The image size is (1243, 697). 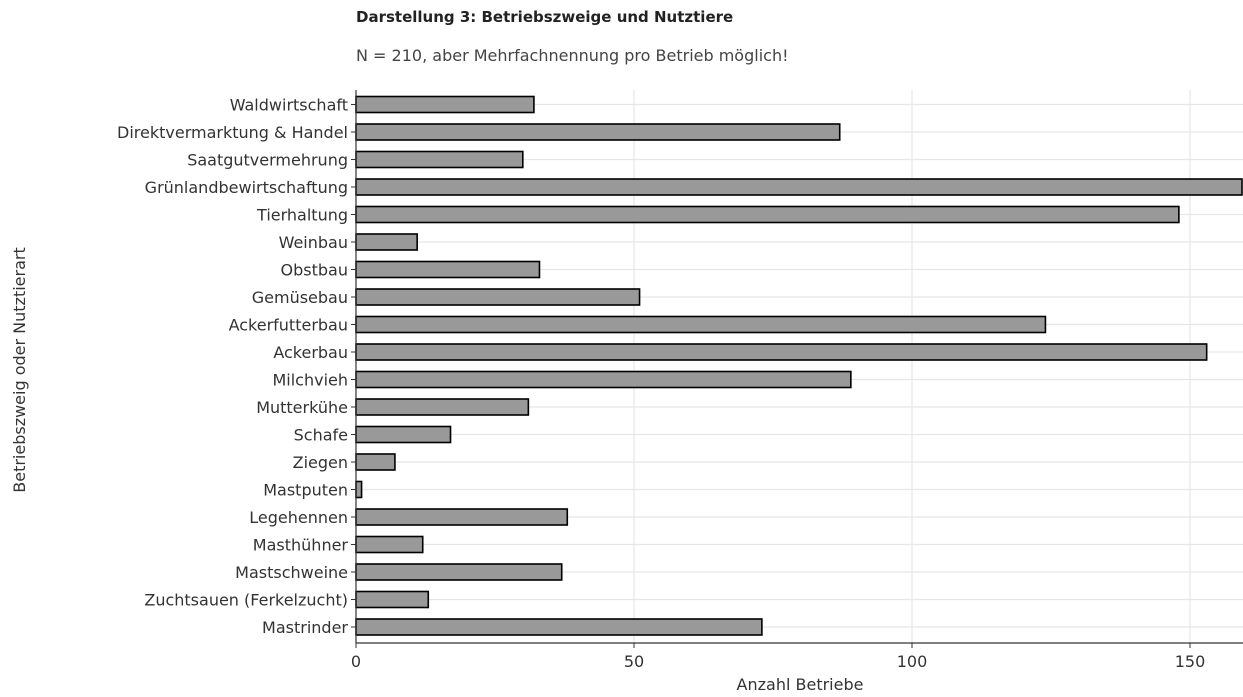 I want to click on y-tick-label: Milchvieh, so click(x=310, y=380).